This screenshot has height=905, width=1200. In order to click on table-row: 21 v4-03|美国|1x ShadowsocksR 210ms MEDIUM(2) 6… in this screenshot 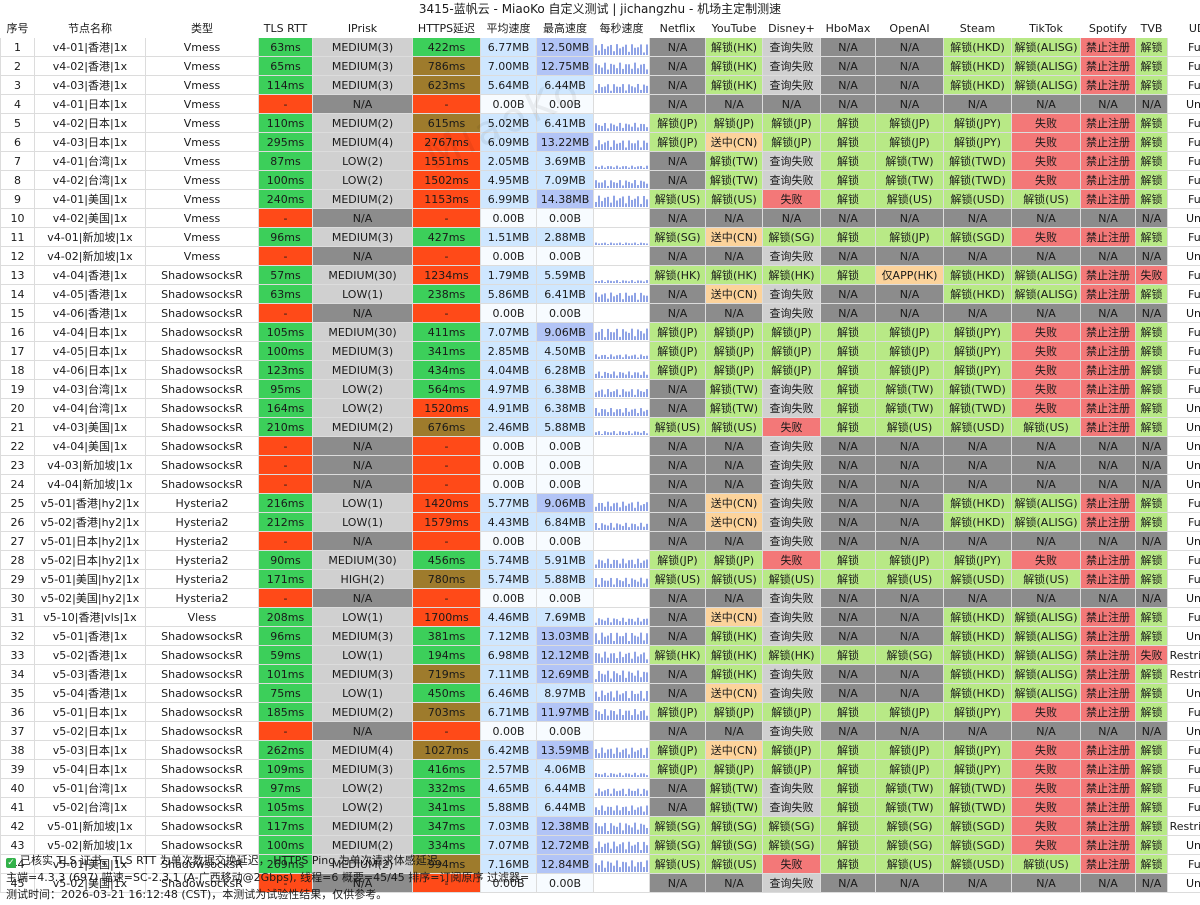, I will do `click(600, 427)`.